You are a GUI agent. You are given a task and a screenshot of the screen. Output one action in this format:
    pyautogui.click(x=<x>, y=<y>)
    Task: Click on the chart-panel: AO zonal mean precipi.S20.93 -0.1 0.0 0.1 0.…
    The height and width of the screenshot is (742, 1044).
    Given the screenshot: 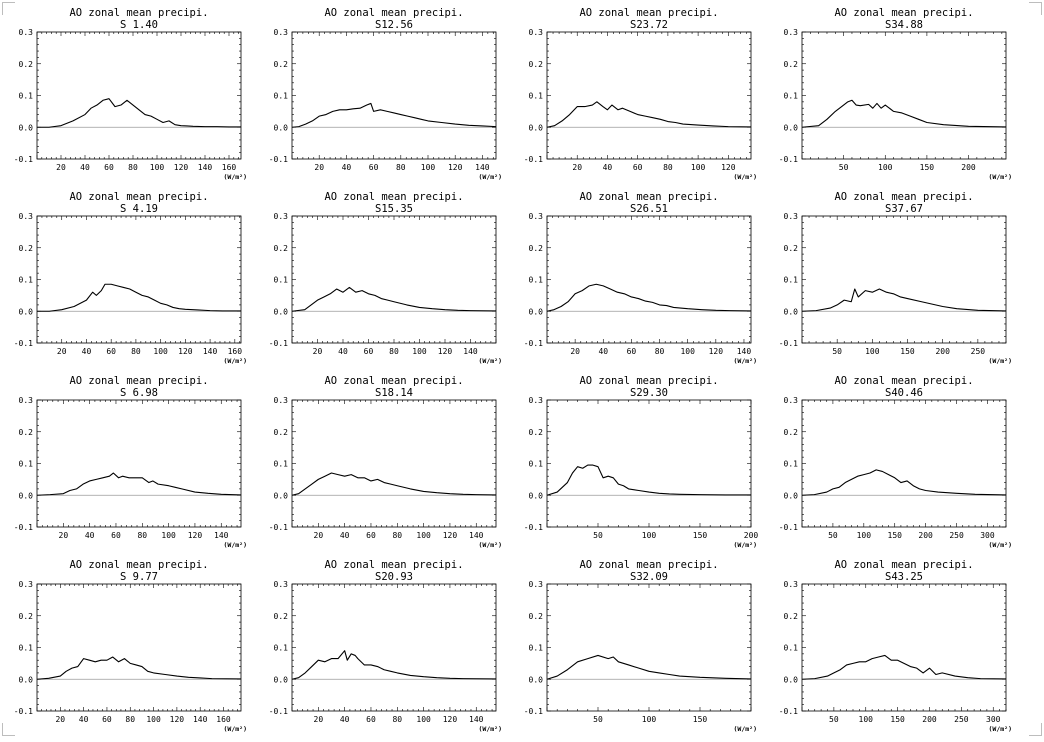 What is the action you would take?
    pyautogui.click(x=385, y=646)
    